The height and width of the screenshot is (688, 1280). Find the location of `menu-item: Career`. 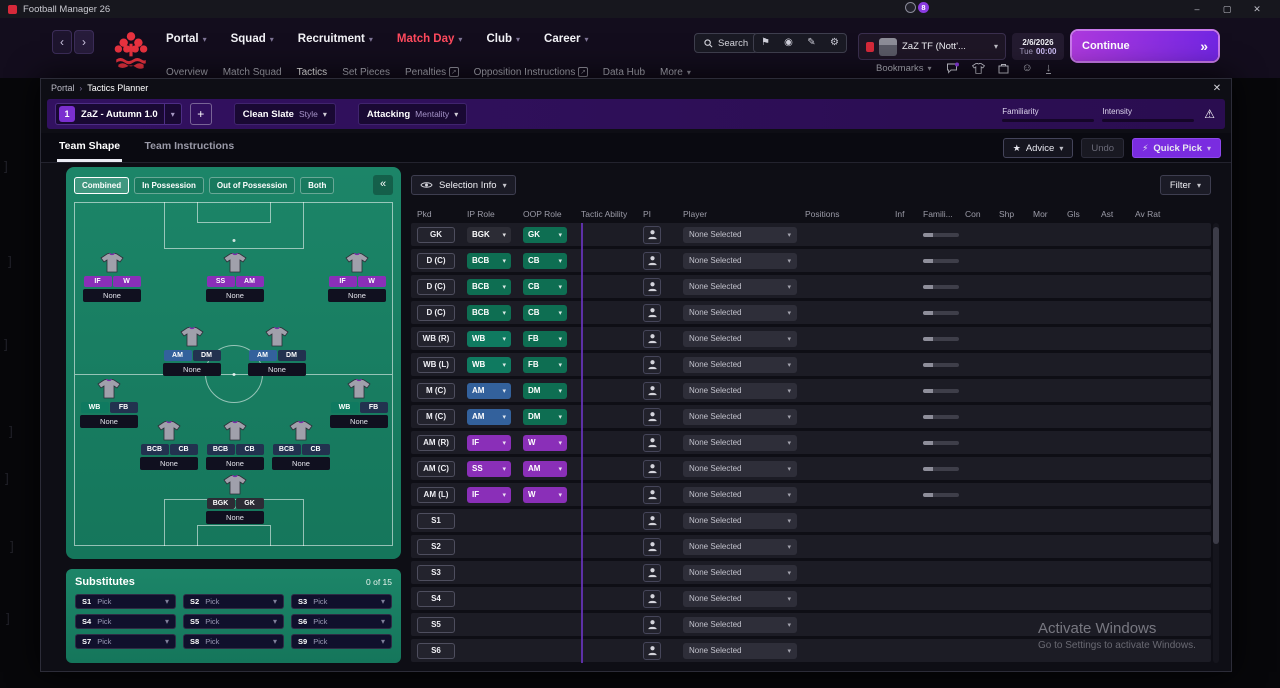

menu-item: Career is located at coordinates (566, 39).